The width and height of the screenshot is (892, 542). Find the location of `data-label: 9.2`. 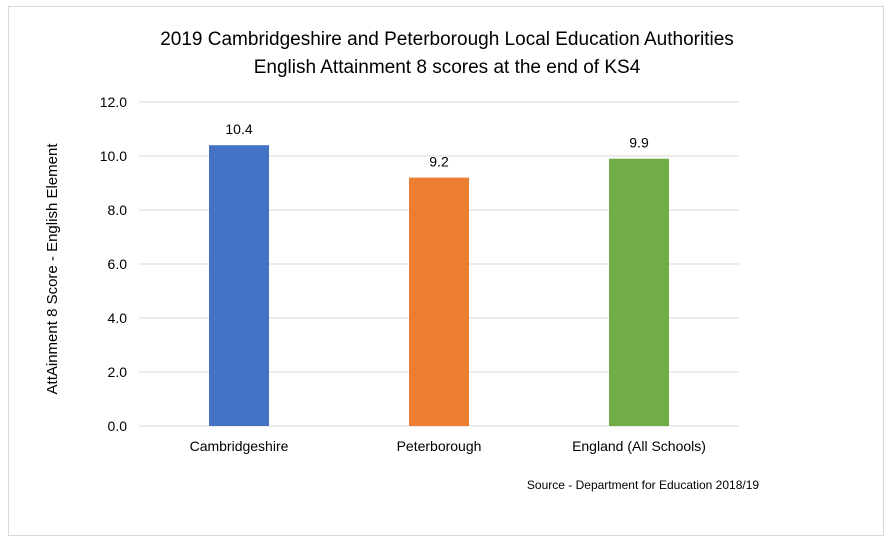

data-label: 9.2 is located at coordinates (439, 162).